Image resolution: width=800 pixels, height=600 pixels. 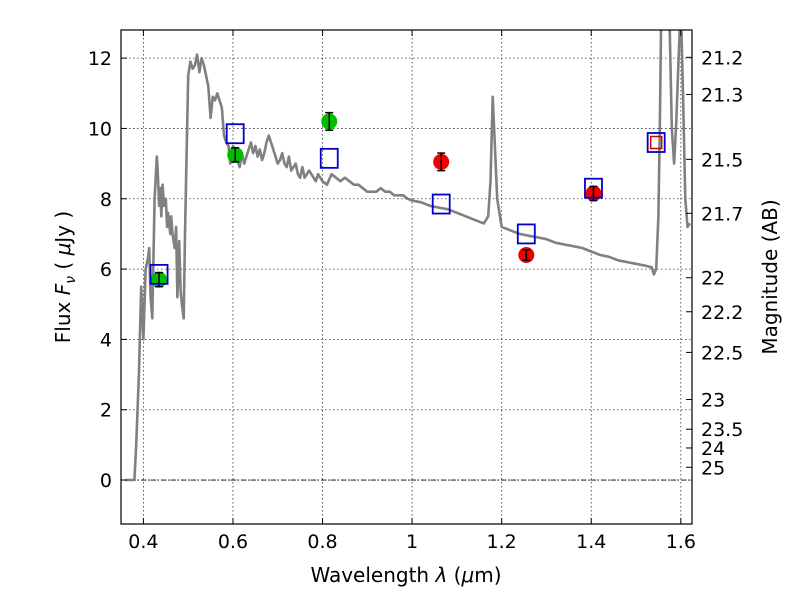 I want to click on y-tick-label: 8, so click(x=106, y=200).